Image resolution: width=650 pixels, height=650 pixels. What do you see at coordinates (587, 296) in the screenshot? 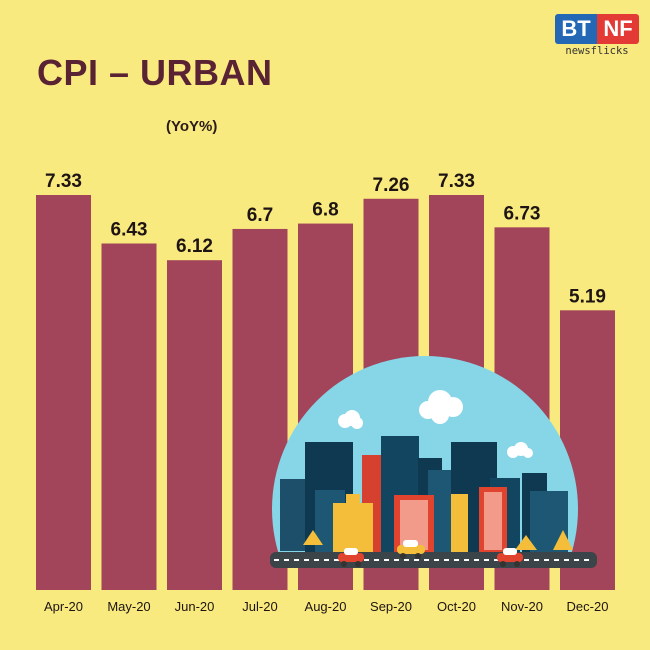
I see `value-label: 5.19` at bounding box center [587, 296].